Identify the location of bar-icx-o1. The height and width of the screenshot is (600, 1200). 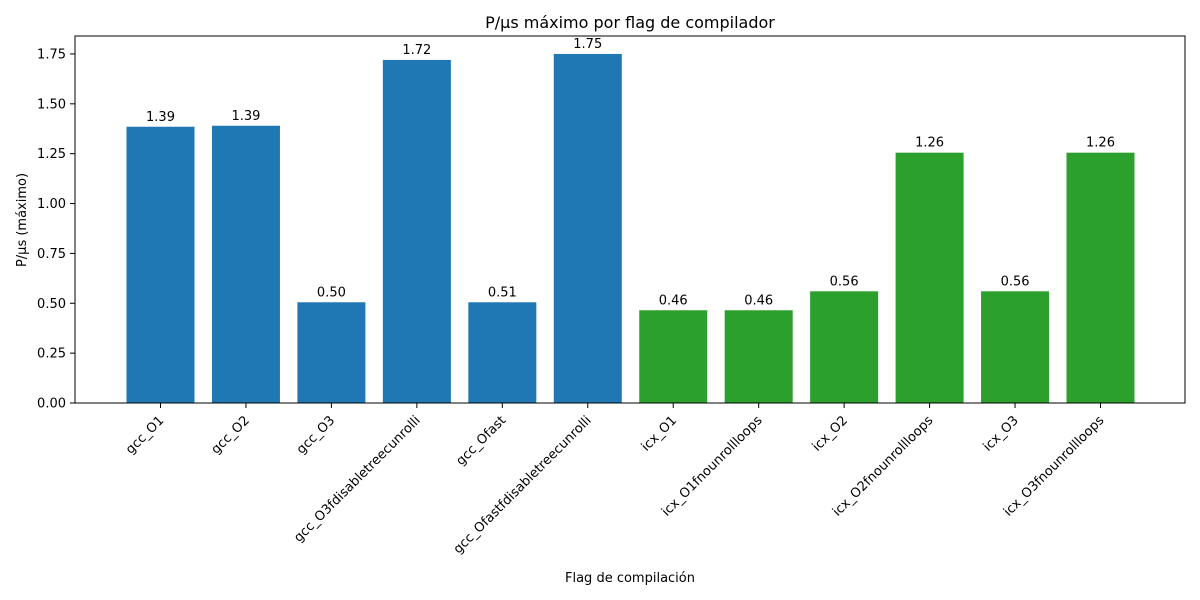
(673, 356).